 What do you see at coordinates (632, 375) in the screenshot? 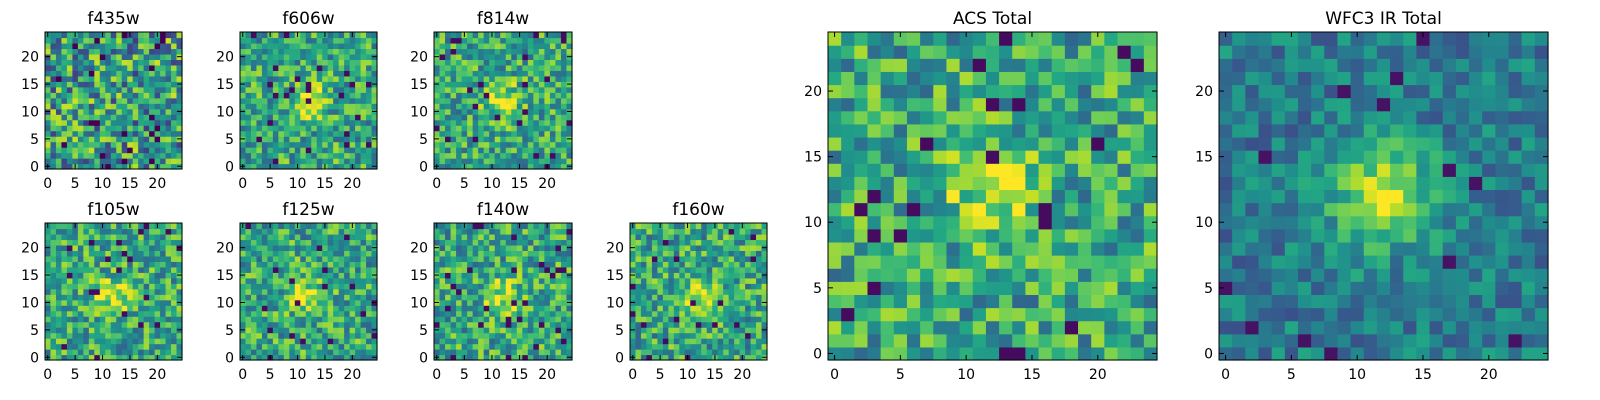
I see `x-tick-label: 0` at bounding box center [632, 375].